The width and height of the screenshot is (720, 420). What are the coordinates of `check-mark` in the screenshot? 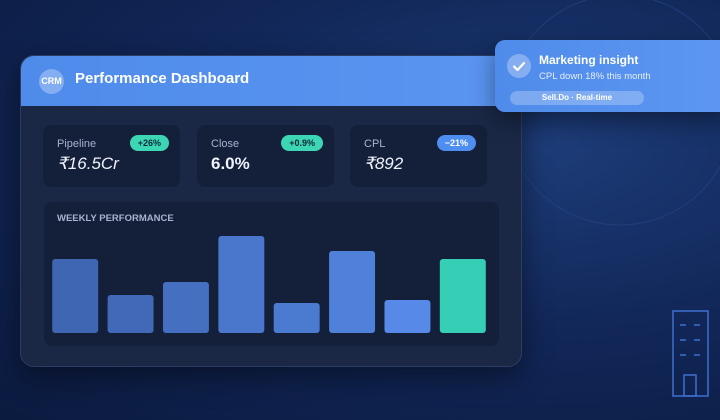 It's located at (519, 66).